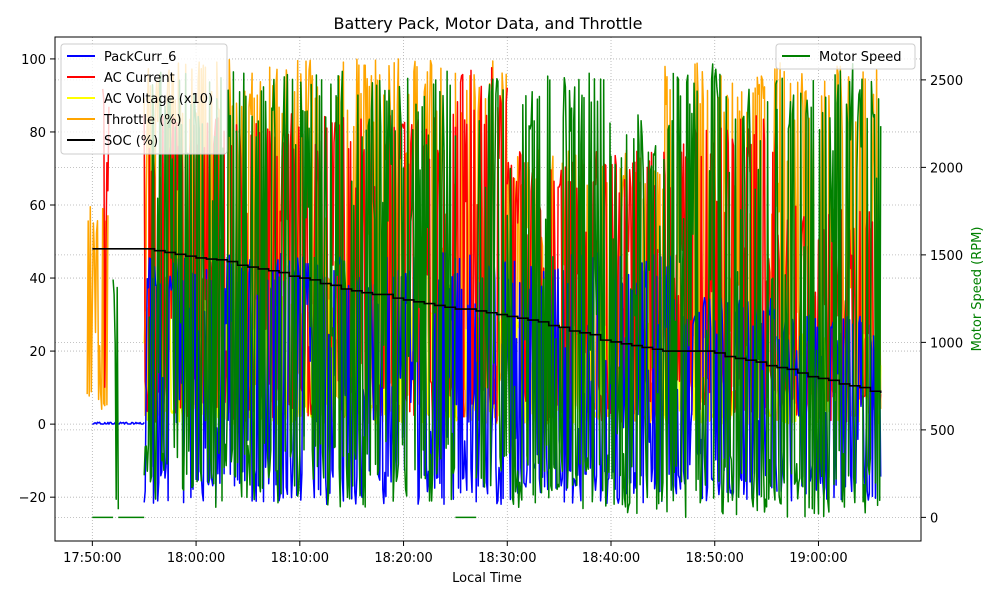 This screenshot has height=600, width=1000. Describe the element at coordinates (33, 60) in the screenshot. I see `y-left-tick-label: 100` at that location.